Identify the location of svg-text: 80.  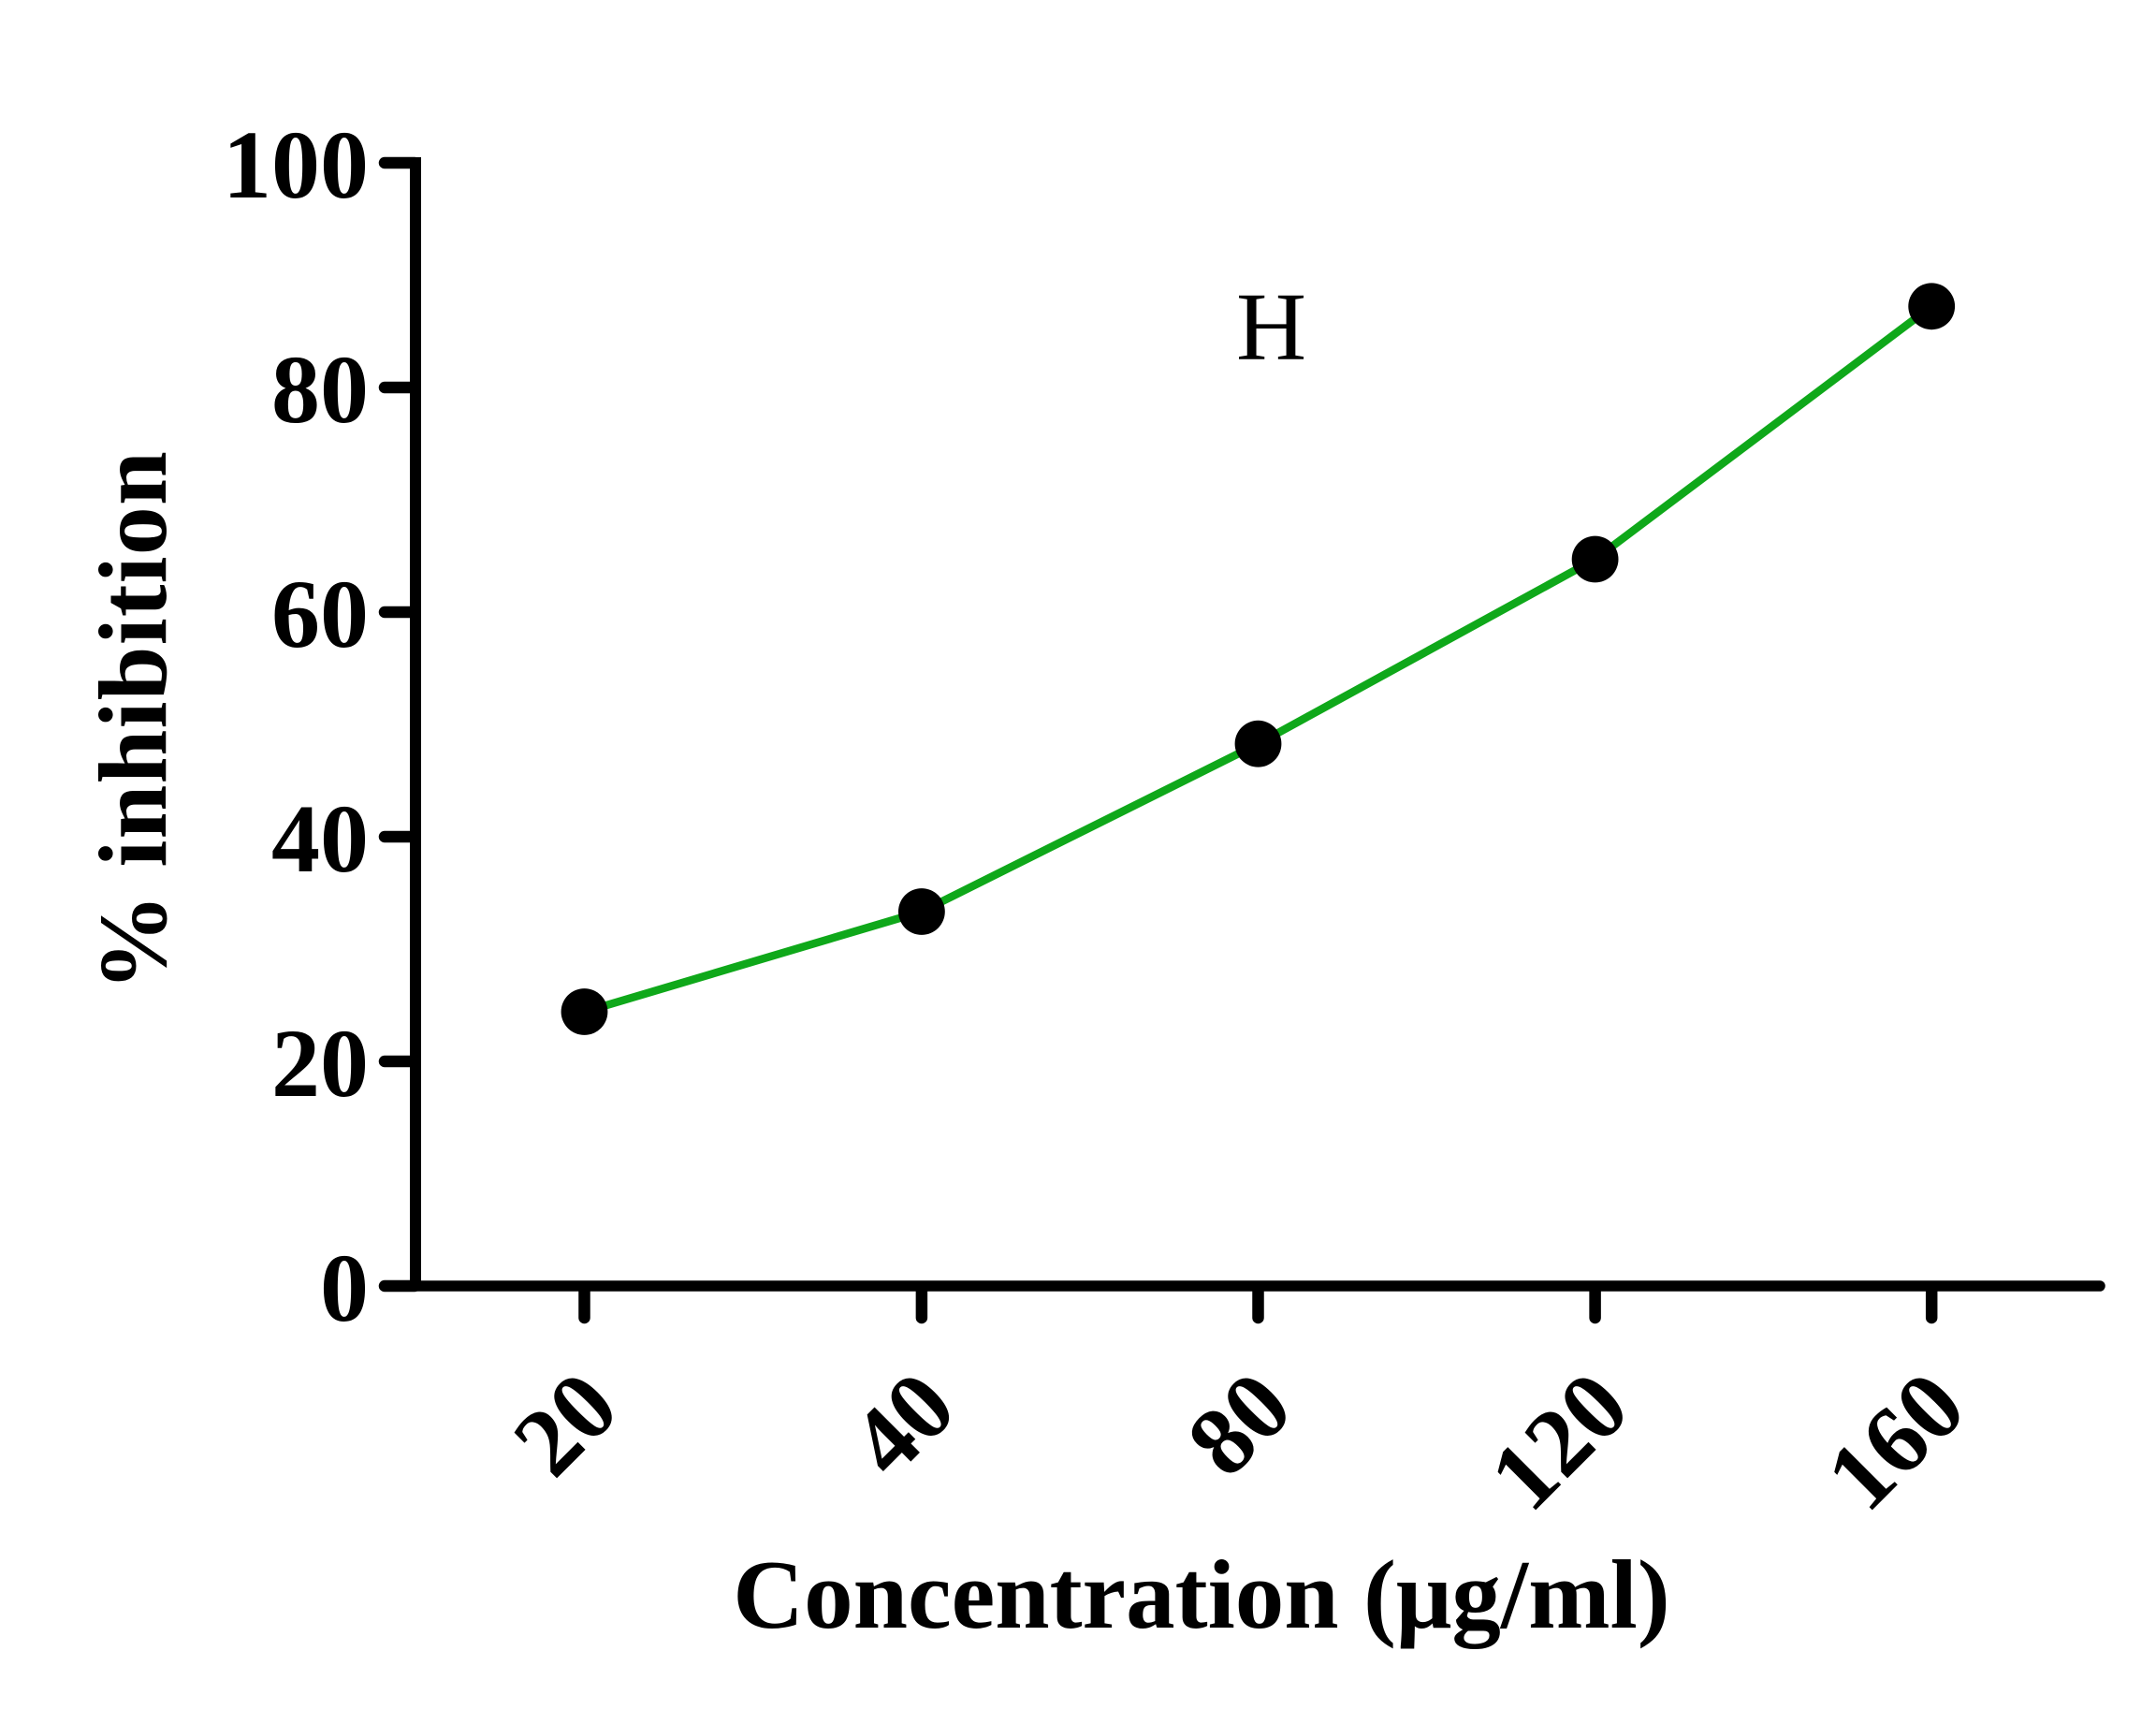
(320, 390).